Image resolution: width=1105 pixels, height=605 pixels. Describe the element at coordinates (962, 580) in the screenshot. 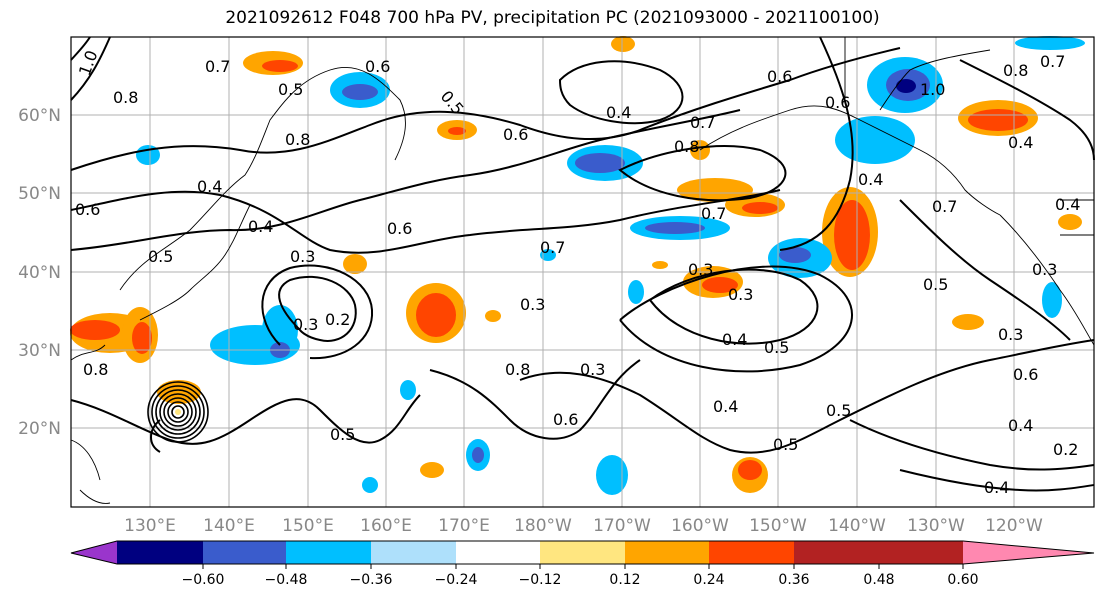

I see `svg-text: 0.60` at that location.